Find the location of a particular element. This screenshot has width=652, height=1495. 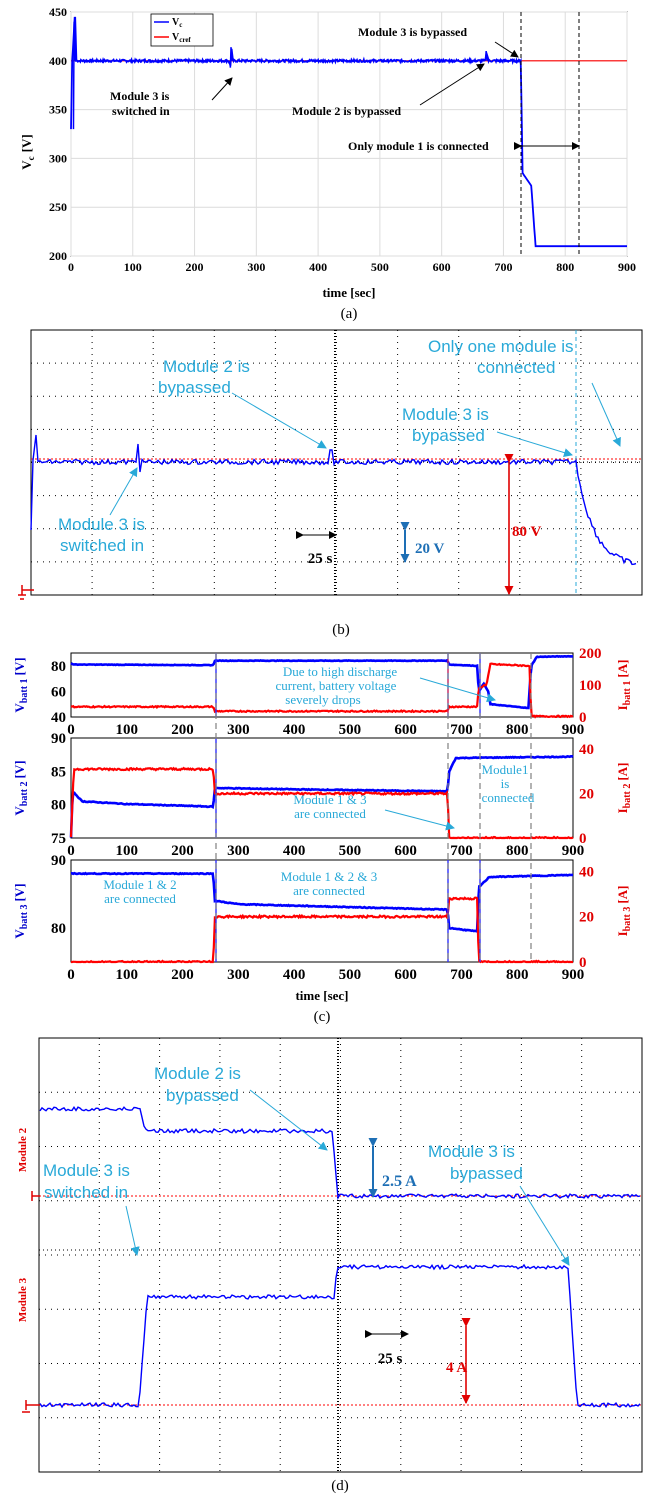

x-tick-label-a: 600 is located at coordinates (442, 267).